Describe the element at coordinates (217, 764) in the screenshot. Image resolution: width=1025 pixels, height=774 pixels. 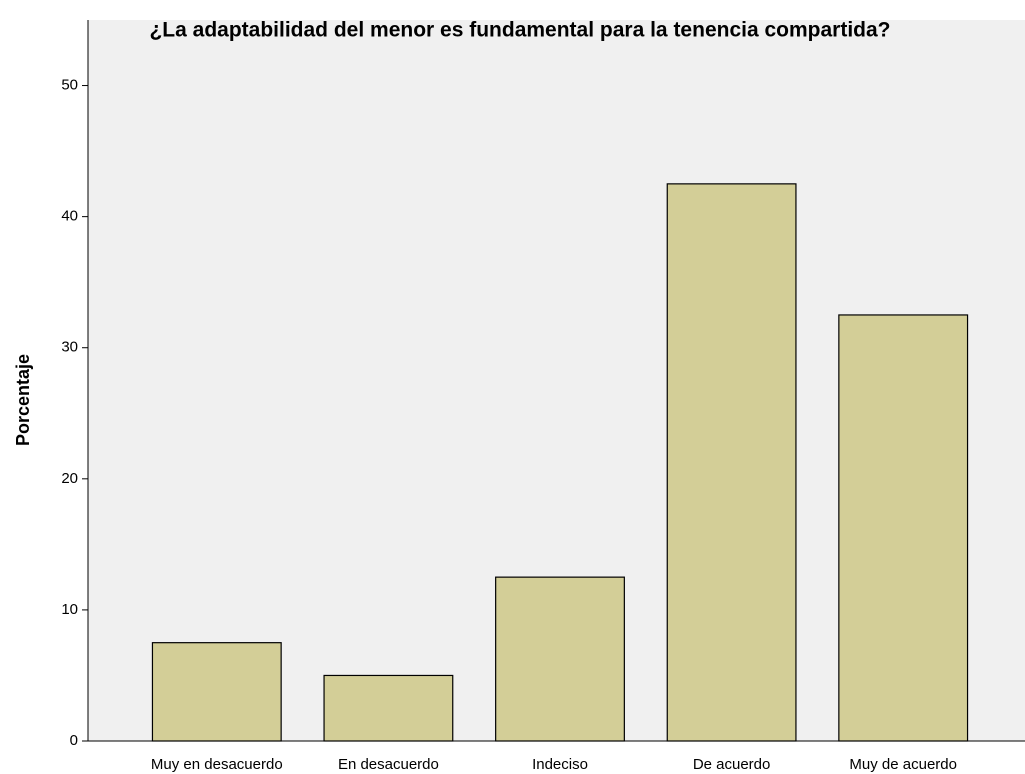
I see `x-tick-label: Muy en desacuerdo` at that location.